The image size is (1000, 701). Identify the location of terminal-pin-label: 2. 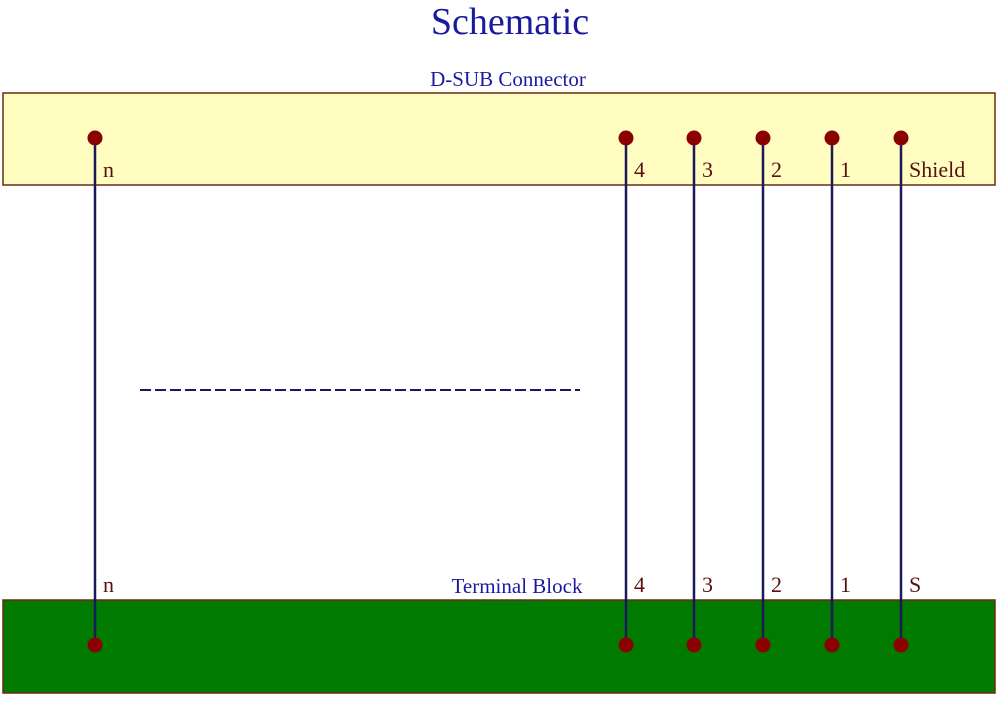
(776, 584).